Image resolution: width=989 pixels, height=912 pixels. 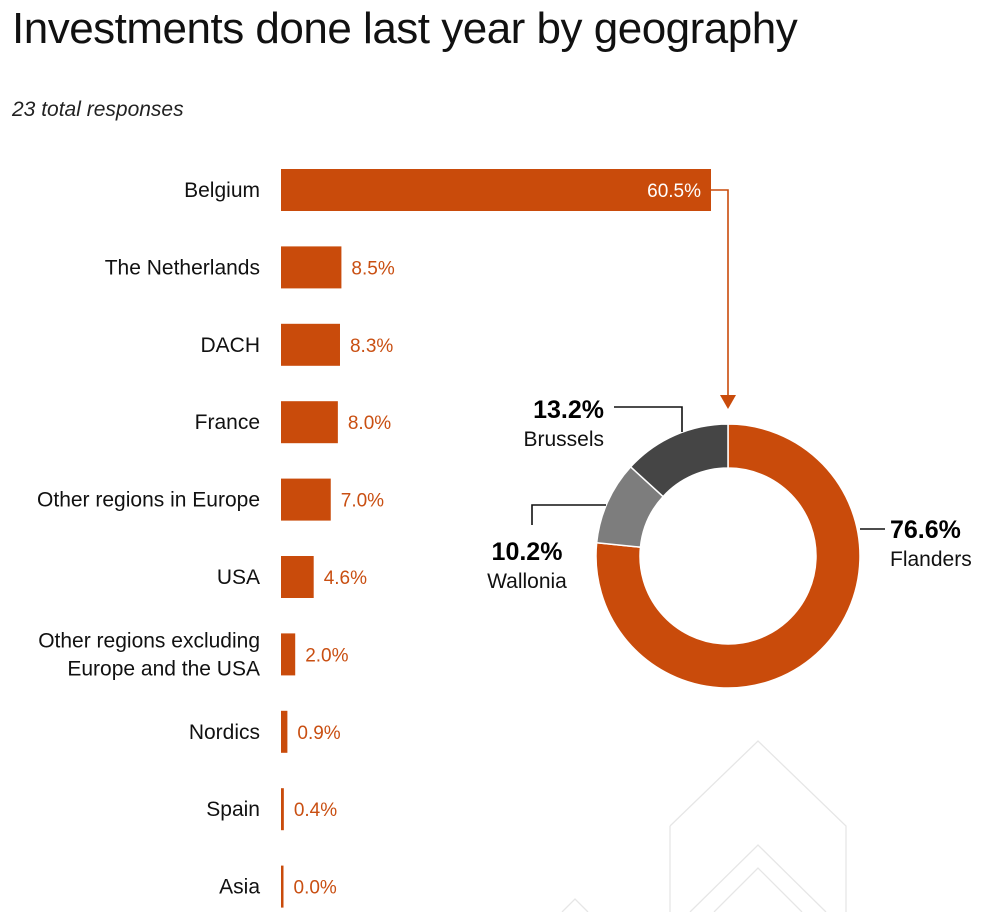 What do you see at coordinates (405, 28) in the screenshot?
I see `chart-title: Investments done last year by geography` at bounding box center [405, 28].